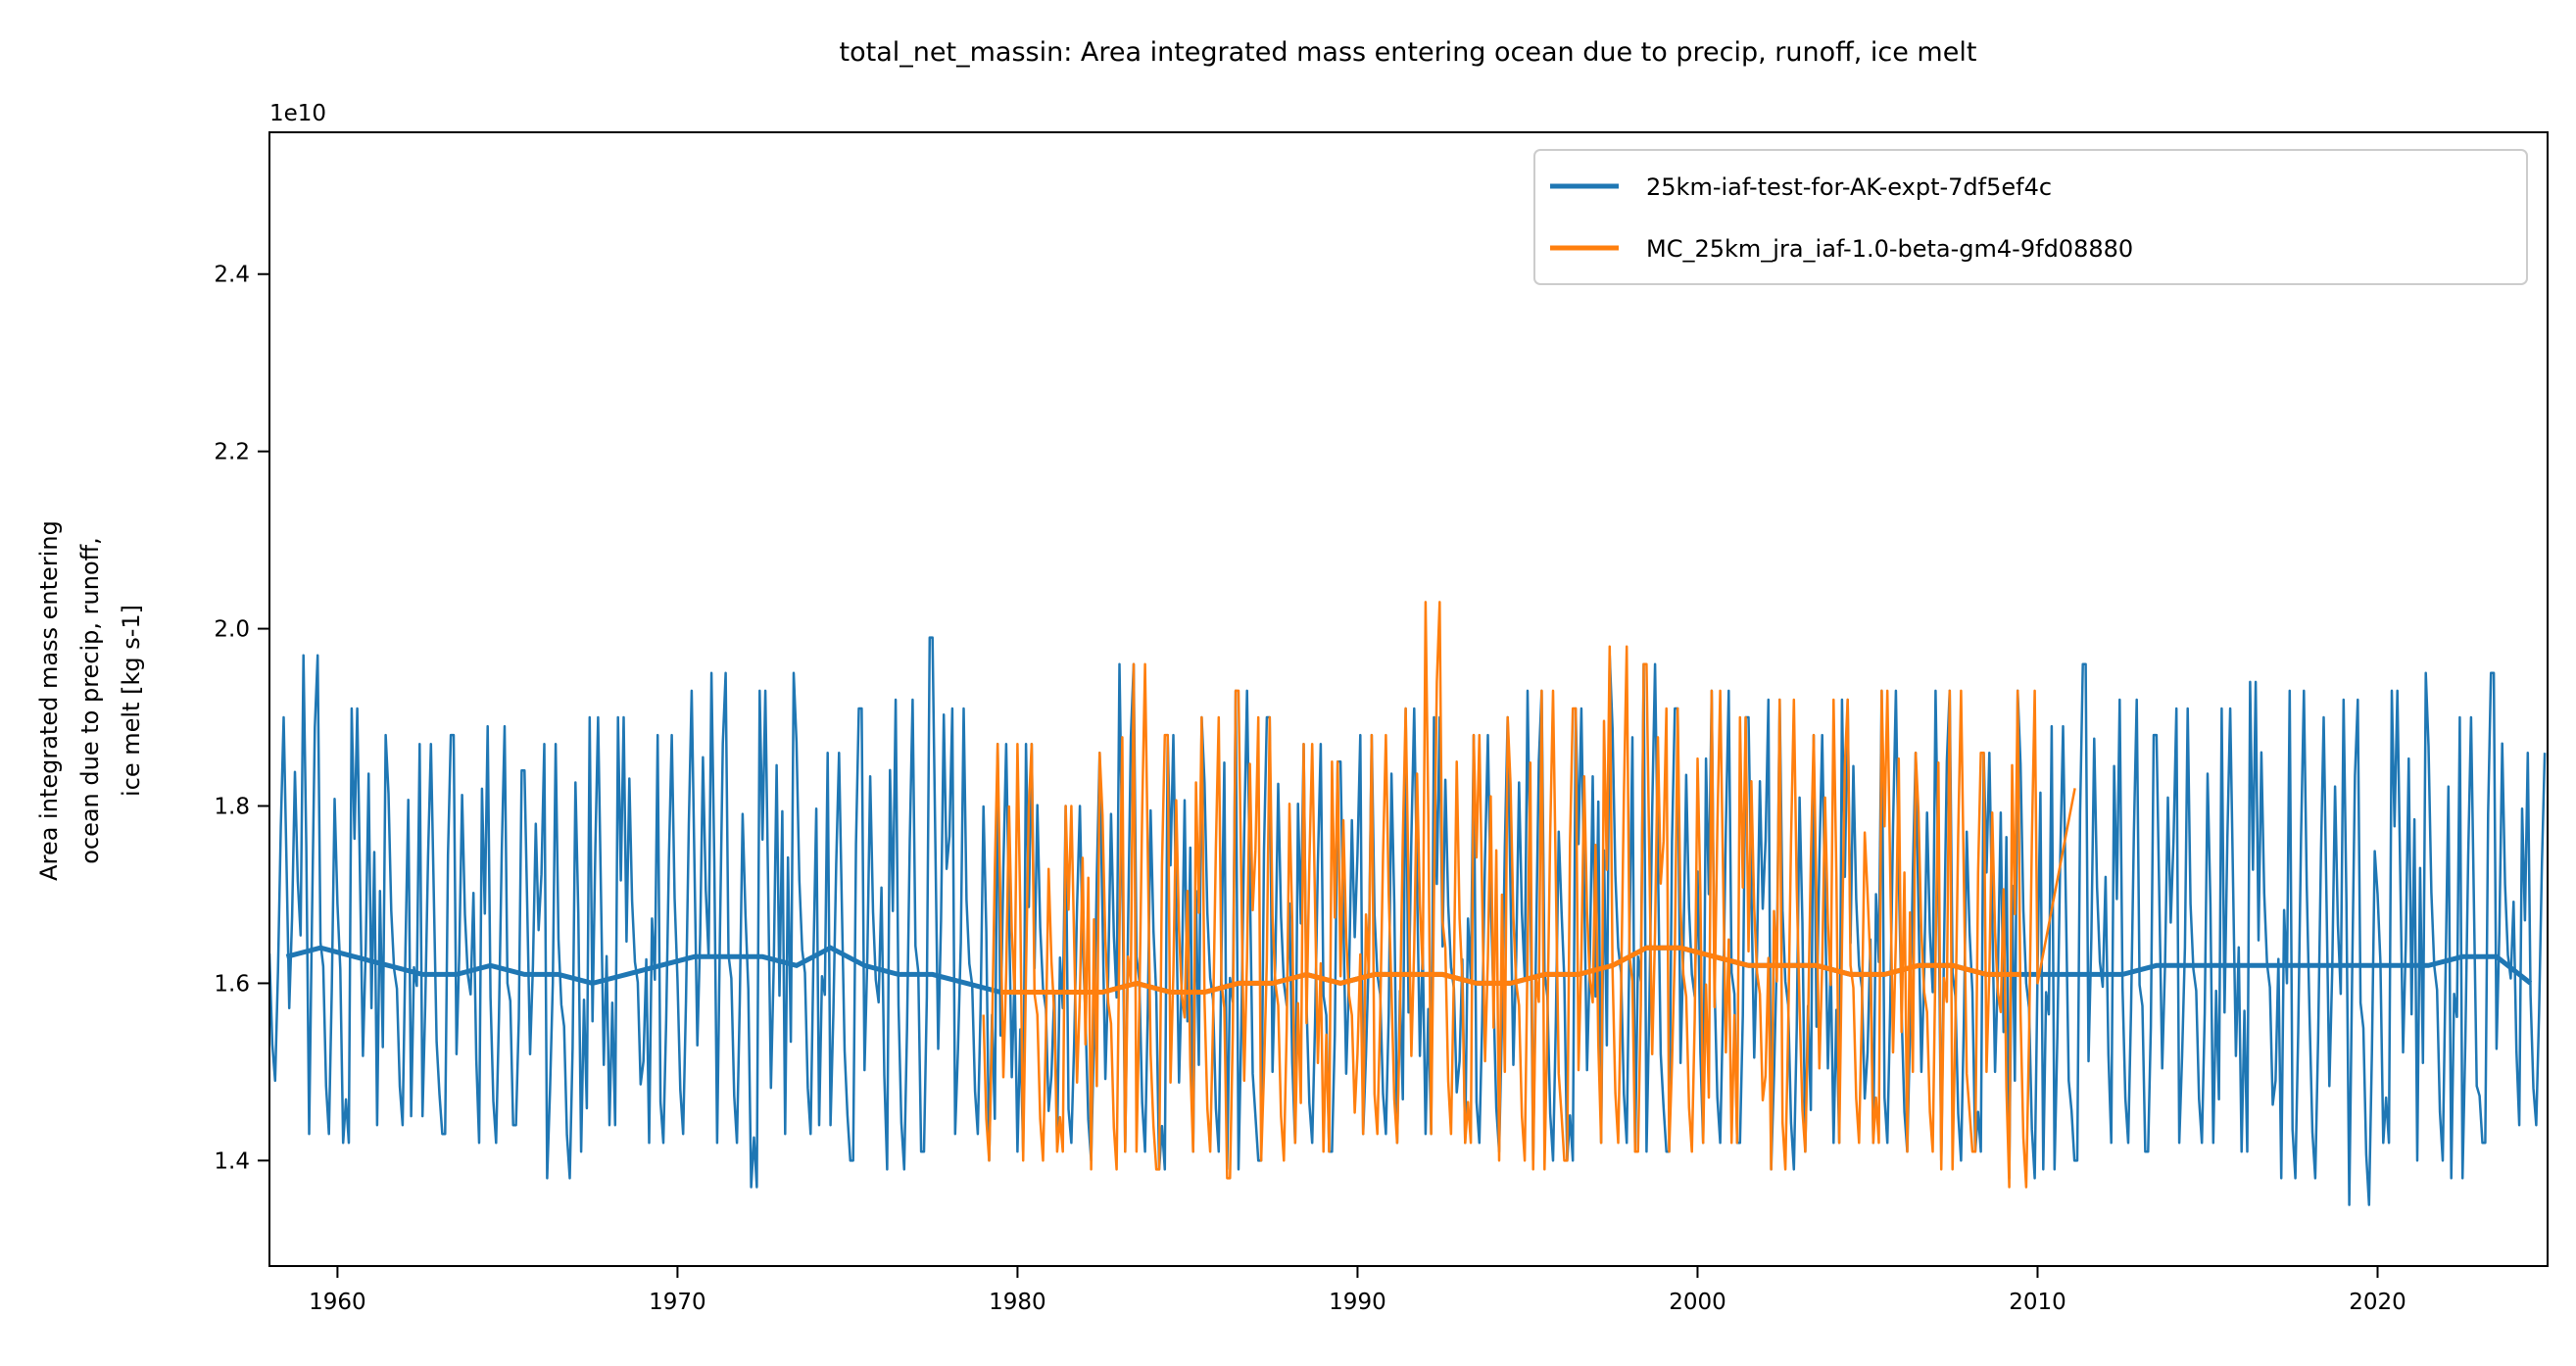 The width and height of the screenshot is (2576, 1366). Describe the element at coordinates (131, 701) in the screenshot. I see `y-axis-label-line: ice melt [kg s-1]` at that location.